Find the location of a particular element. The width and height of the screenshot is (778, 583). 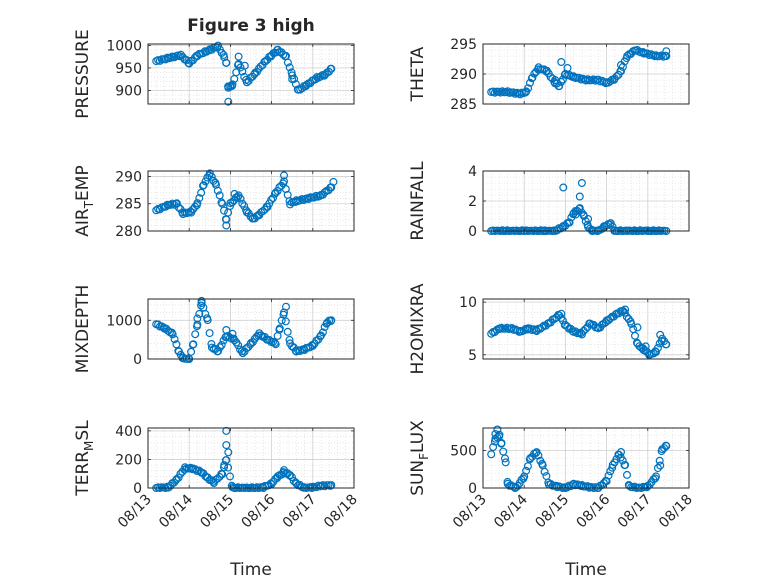

subplot-3: 280 285 290 AIRTEMP is located at coordinates (214, 202).